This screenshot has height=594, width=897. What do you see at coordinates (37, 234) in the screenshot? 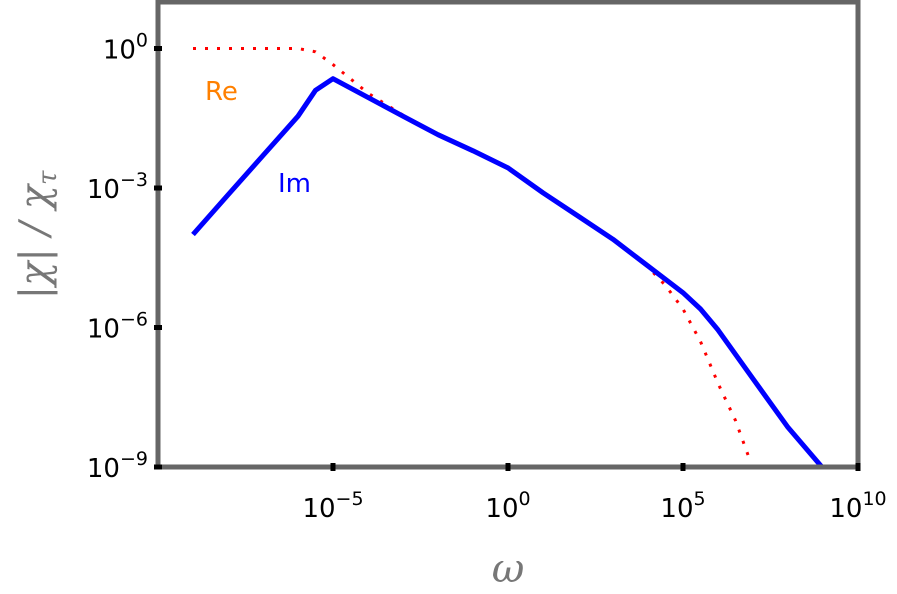
I see `y-axis-label: |χ| / χτ` at bounding box center [37, 234].